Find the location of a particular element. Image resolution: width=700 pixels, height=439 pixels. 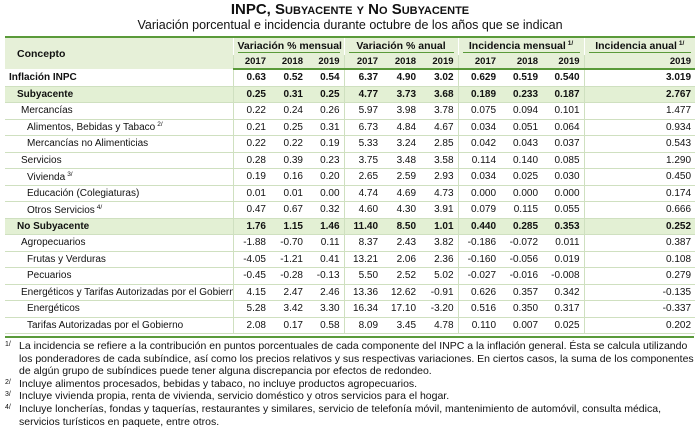

year-header: 2018 is located at coordinates (401, 62).